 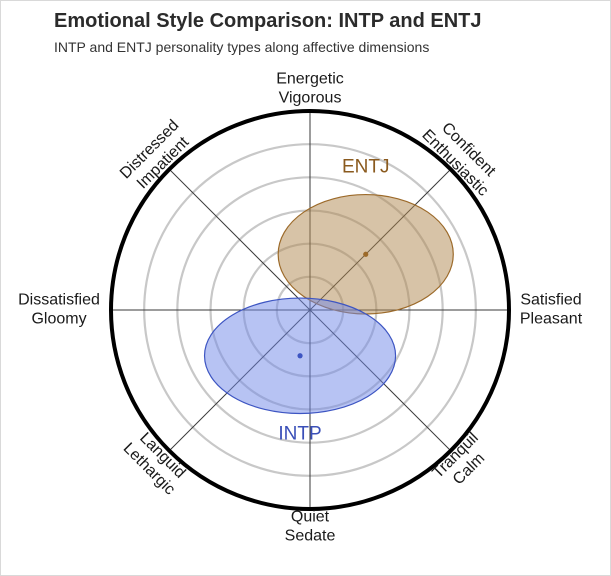 What do you see at coordinates (551, 310) in the screenshot?
I see `axis-label-right: Satisfied Pleasant` at bounding box center [551, 310].